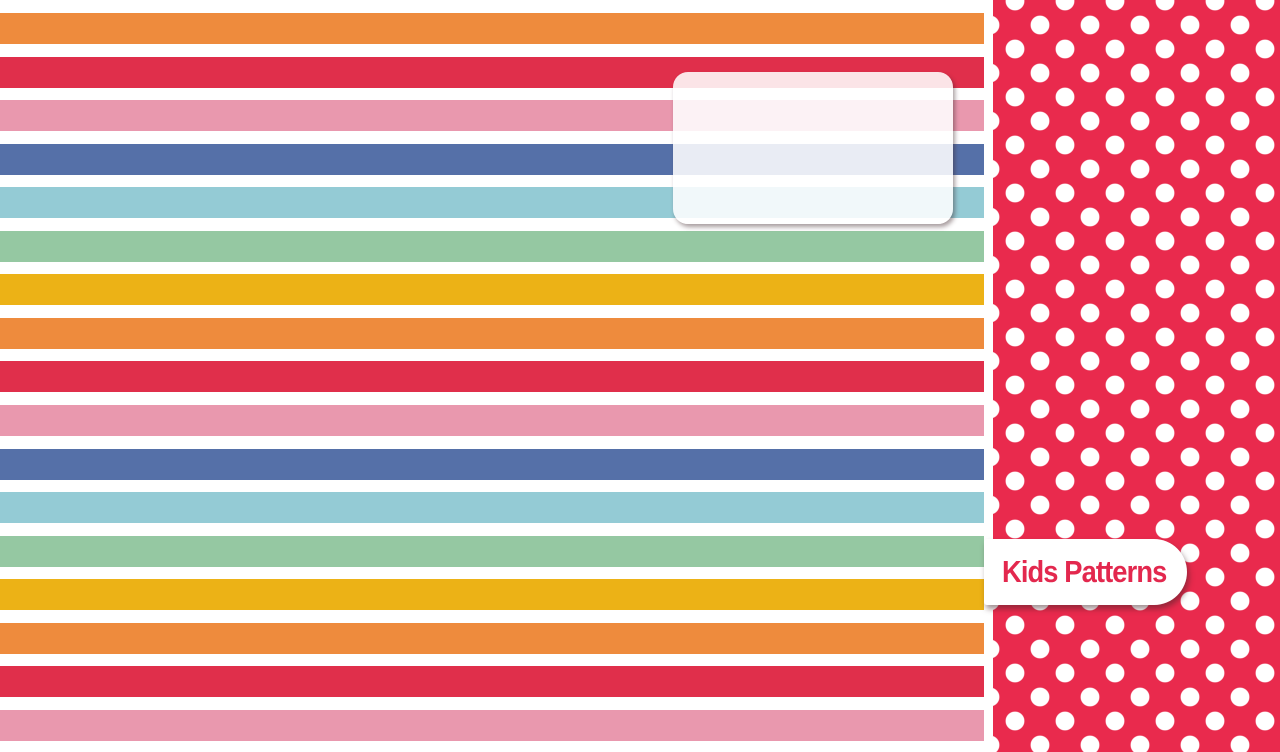  What do you see at coordinates (492, 508) in the screenshot?
I see `stripe-lightblue` at bounding box center [492, 508].